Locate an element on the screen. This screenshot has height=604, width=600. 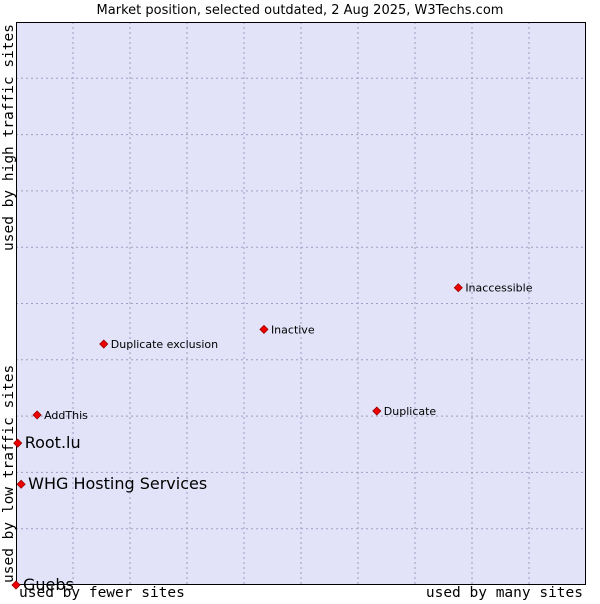
data-point-label: Duplicate exclusion is located at coordinates (164, 344).